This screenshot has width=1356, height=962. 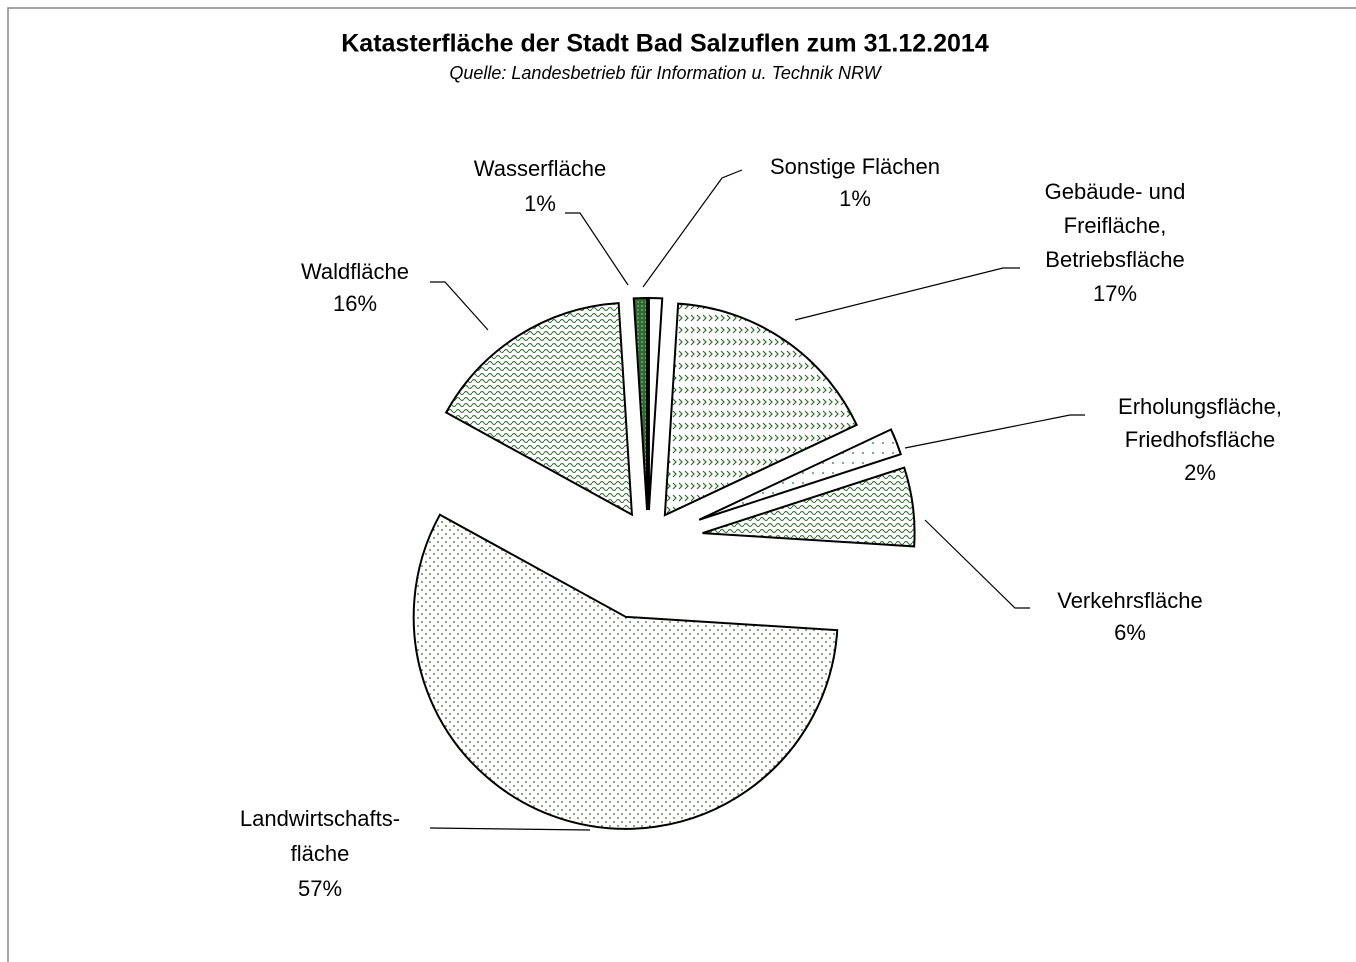 What do you see at coordinates (320, 888) in the screenshot?
I see `value-label: 57%` at bounding box center [320, 888].